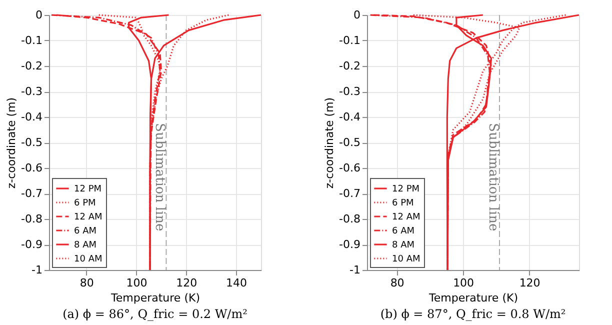  What do you see at coordinates (473, 314) in the screenshot?
I see `text: (b) ϕ = 87°, Q_fric = 0.8 W/m²` at bounding box center [473, 314].